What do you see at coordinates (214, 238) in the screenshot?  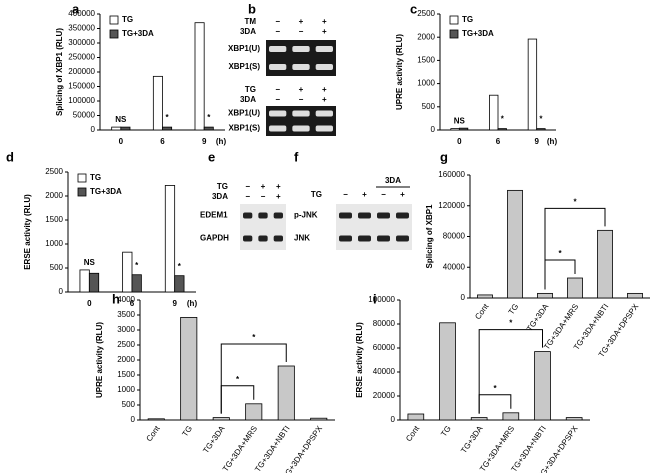 I see `band-label: GAPDH` at bounding box center [214, 238].